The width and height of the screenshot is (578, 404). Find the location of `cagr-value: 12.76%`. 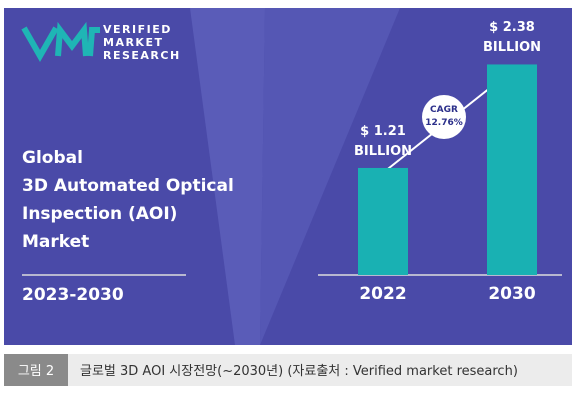

cagr-value: 12.76% is located at coordinates (444, 123).